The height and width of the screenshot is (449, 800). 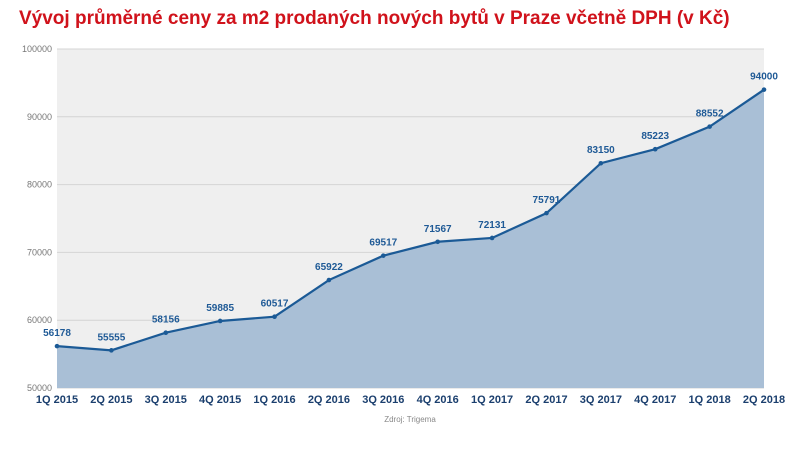 What do you see at coordinates (438, 229) in the screenshot?
I see `data-label: 71567` at bounding box center [438, 229].